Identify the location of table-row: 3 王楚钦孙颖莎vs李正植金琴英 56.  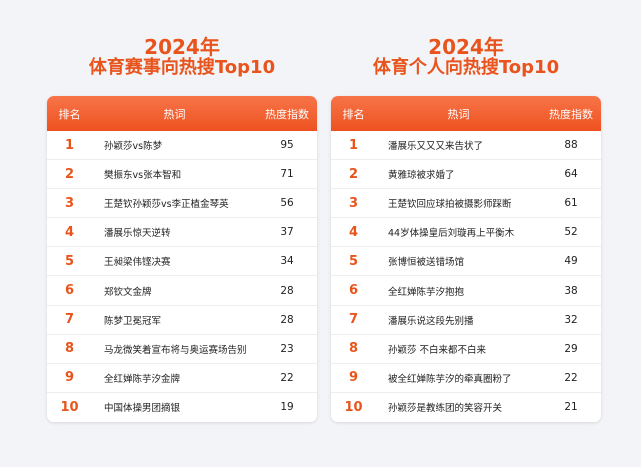
(182, 204).